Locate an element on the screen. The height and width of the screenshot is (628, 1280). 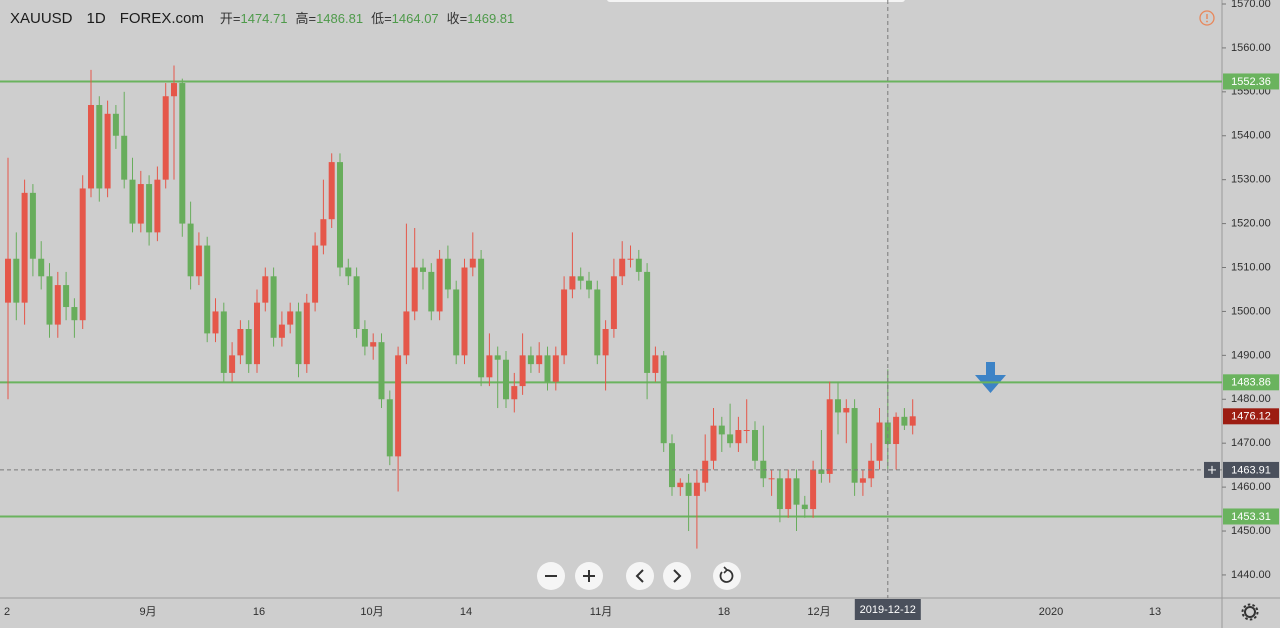
y-tick-label: 1480.00 is located at coordinates (1251, 399).